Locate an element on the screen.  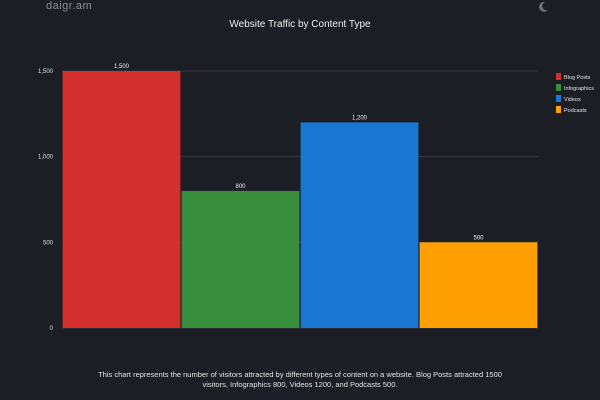
legend-label: Podcasts is located at coordinates (575, 111).